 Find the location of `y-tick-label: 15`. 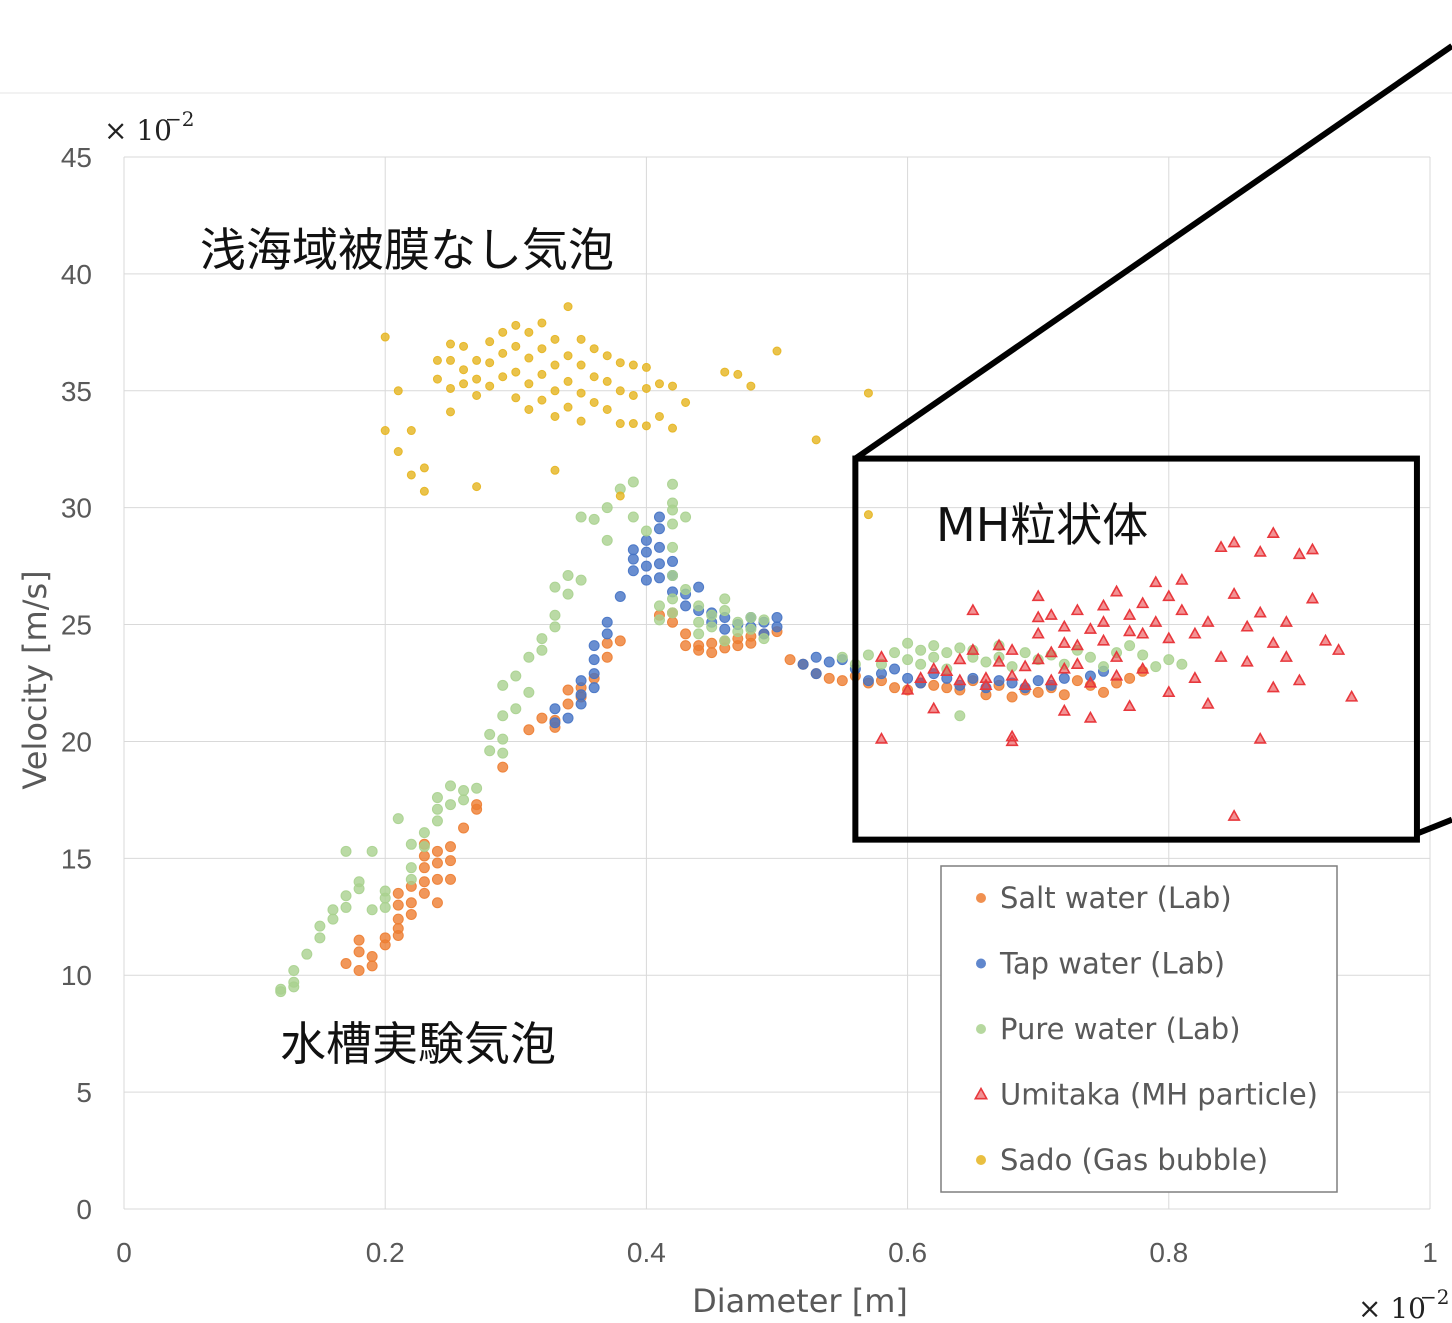

y-tick-label: 15 is located at coordinates (76, 858).